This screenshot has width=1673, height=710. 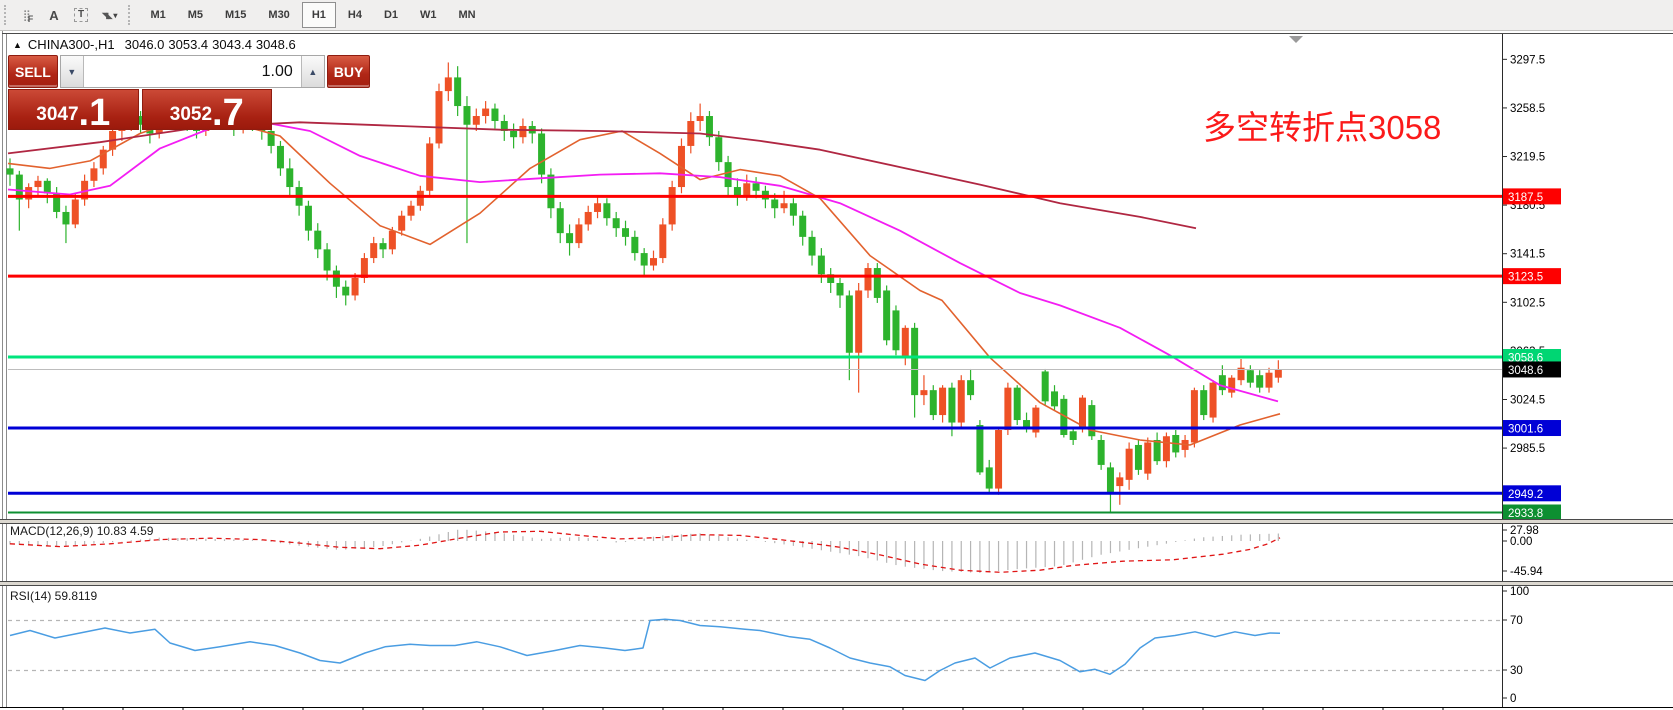 What do you see at coordinates (191, 114) in the screenshot?
I see `buy-price-main: 3052` at bounding box center [191, 114].